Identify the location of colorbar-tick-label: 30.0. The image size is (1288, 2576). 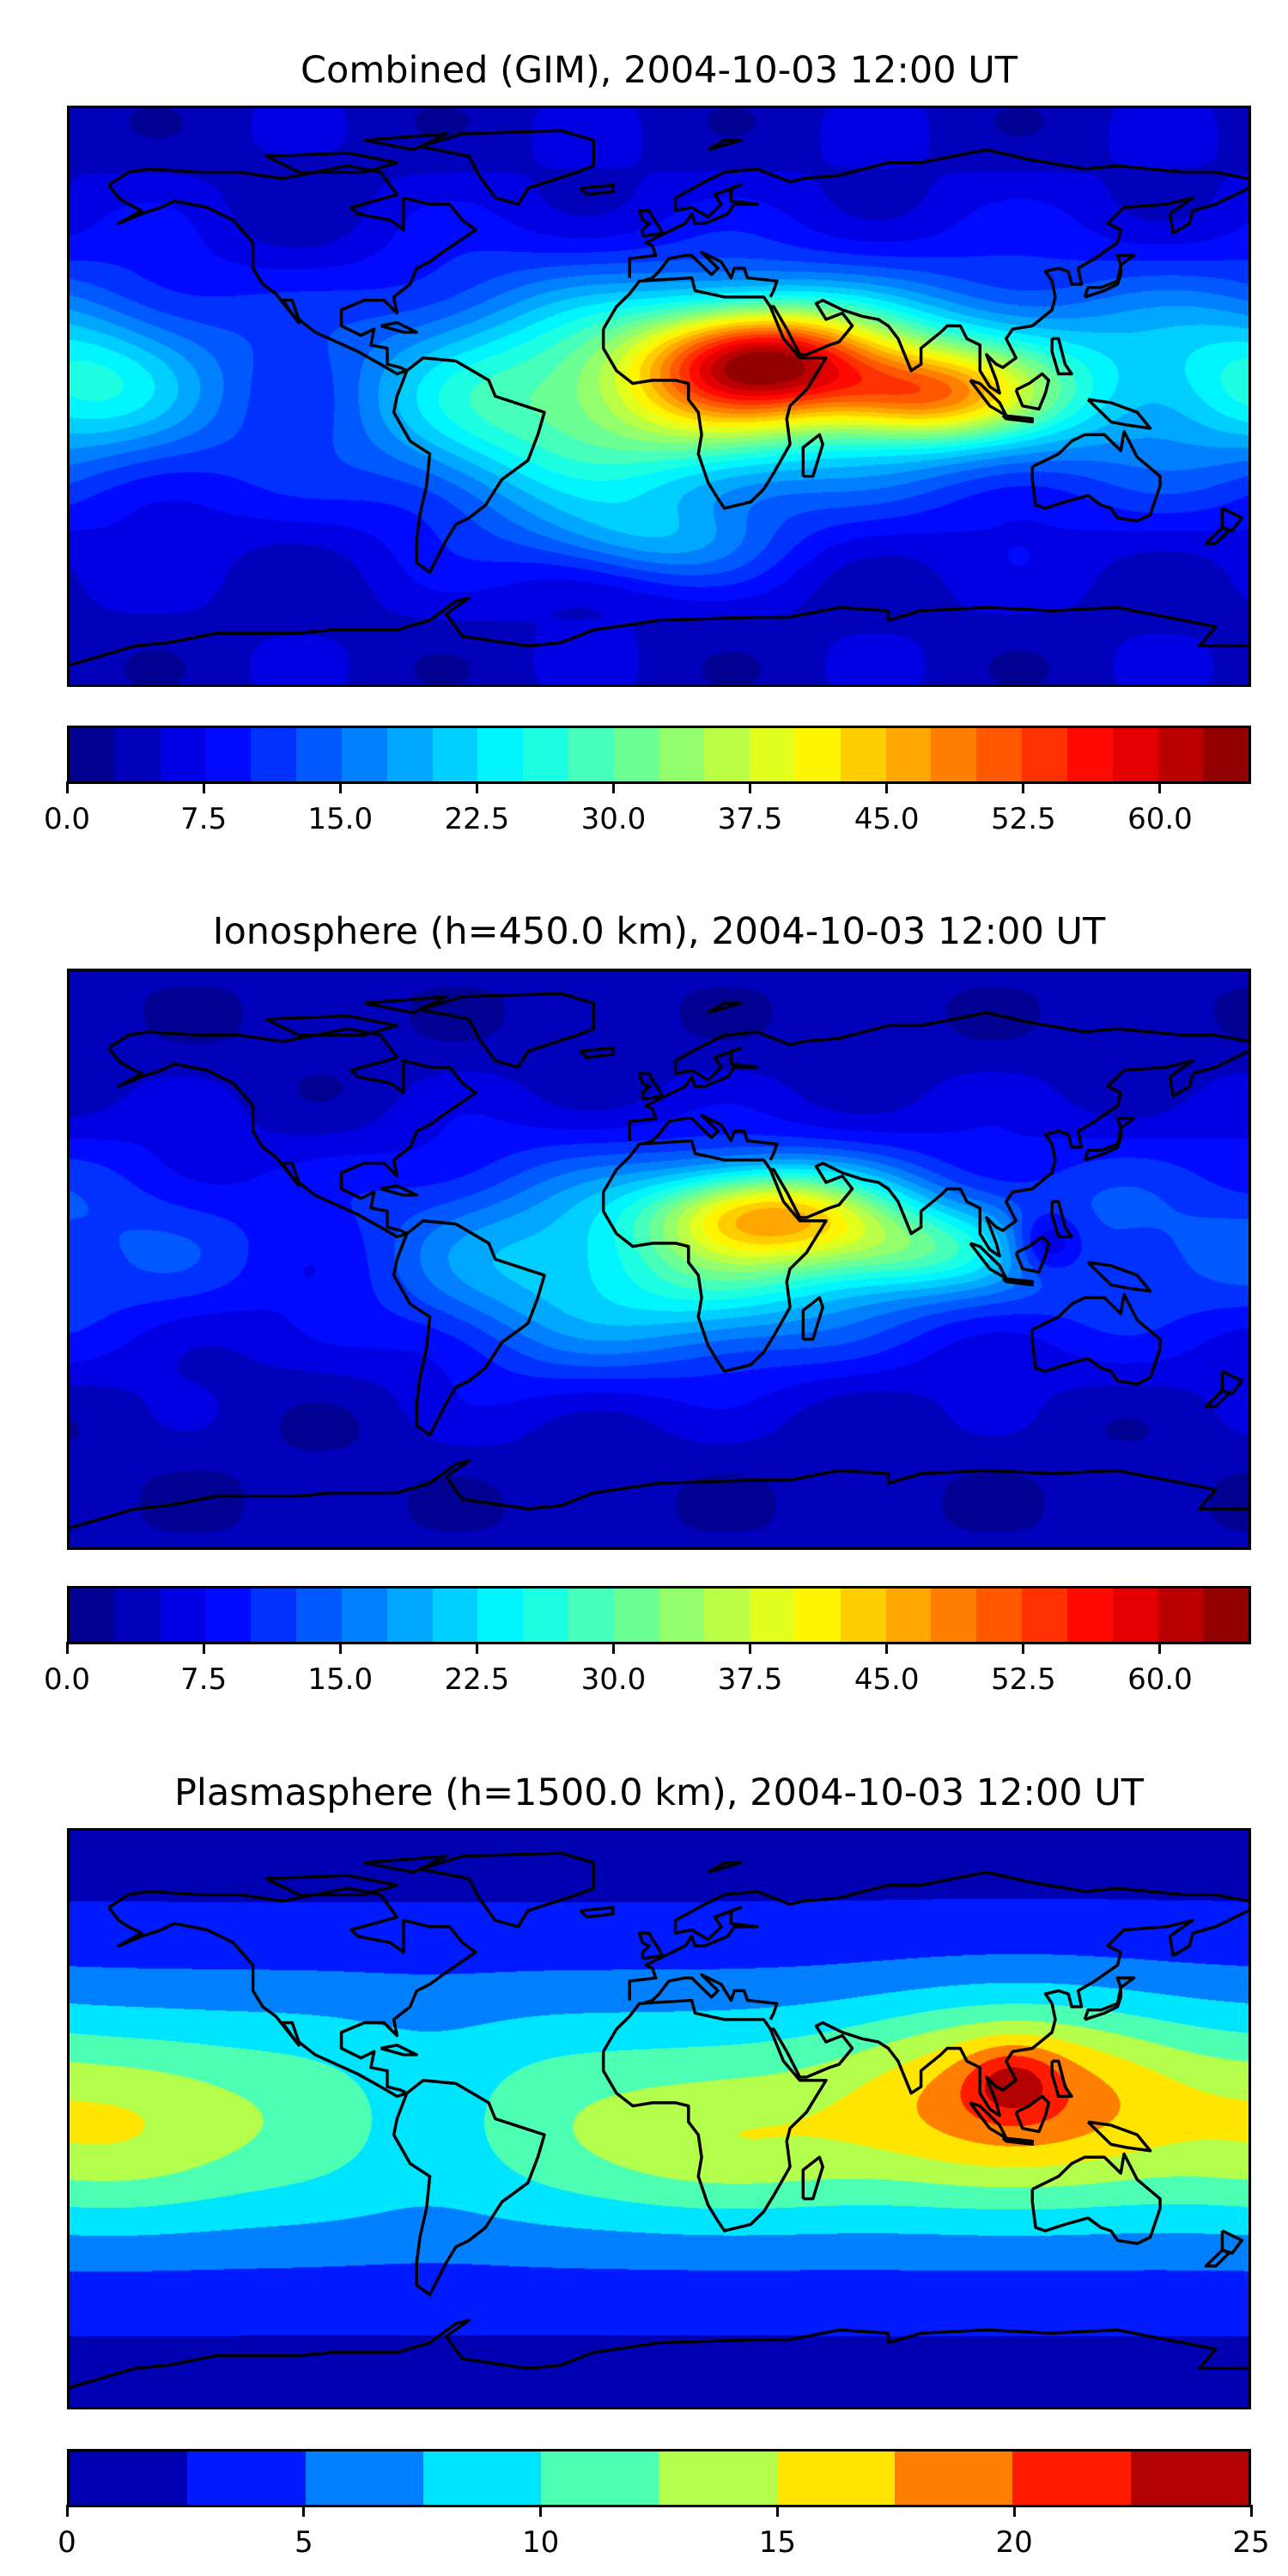
(614, 819).